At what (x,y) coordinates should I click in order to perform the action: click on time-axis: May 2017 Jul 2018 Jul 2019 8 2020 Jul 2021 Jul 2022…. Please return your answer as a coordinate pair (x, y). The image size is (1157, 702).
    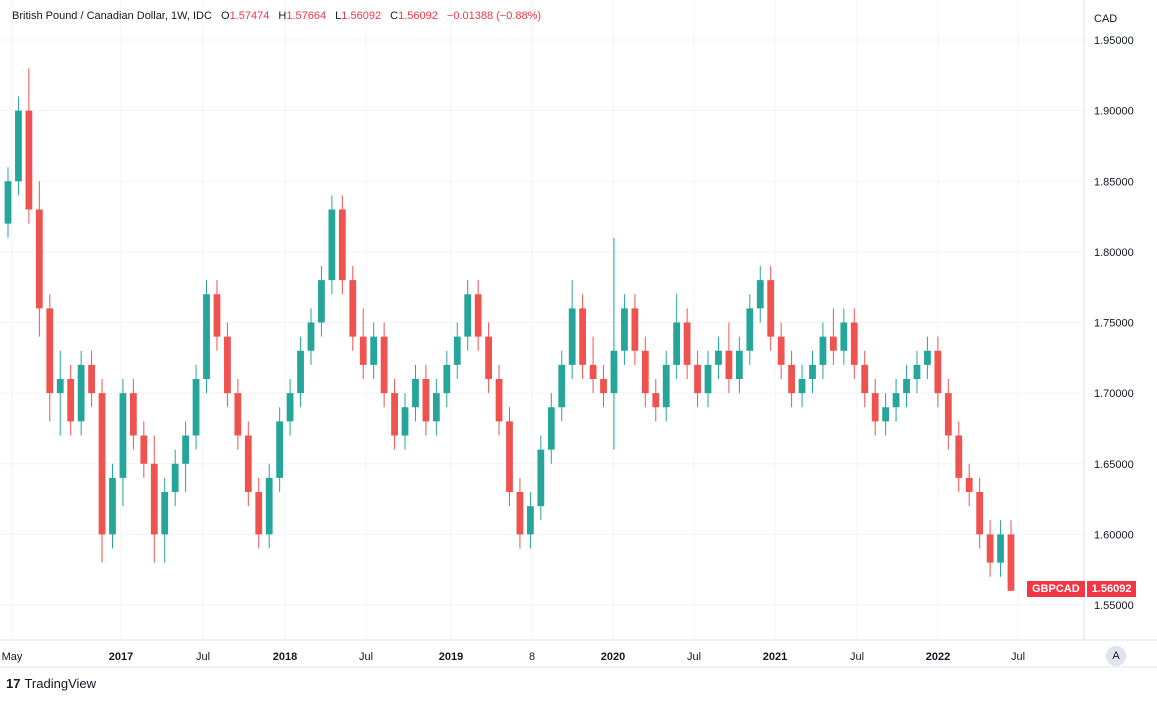
    Looking at the image, I should click on (513, 657).